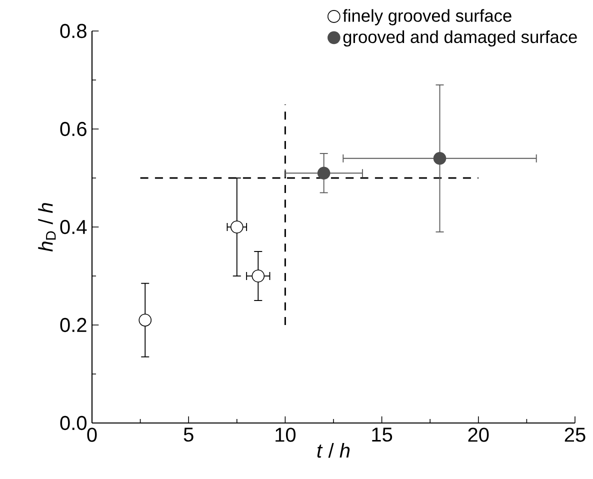 The height and width of the screenshot is (479, 593). What do you see at coordinates (189, 435) in the screenshot?
I see `x-tick-label: 5` at bounding box center [189, 435].